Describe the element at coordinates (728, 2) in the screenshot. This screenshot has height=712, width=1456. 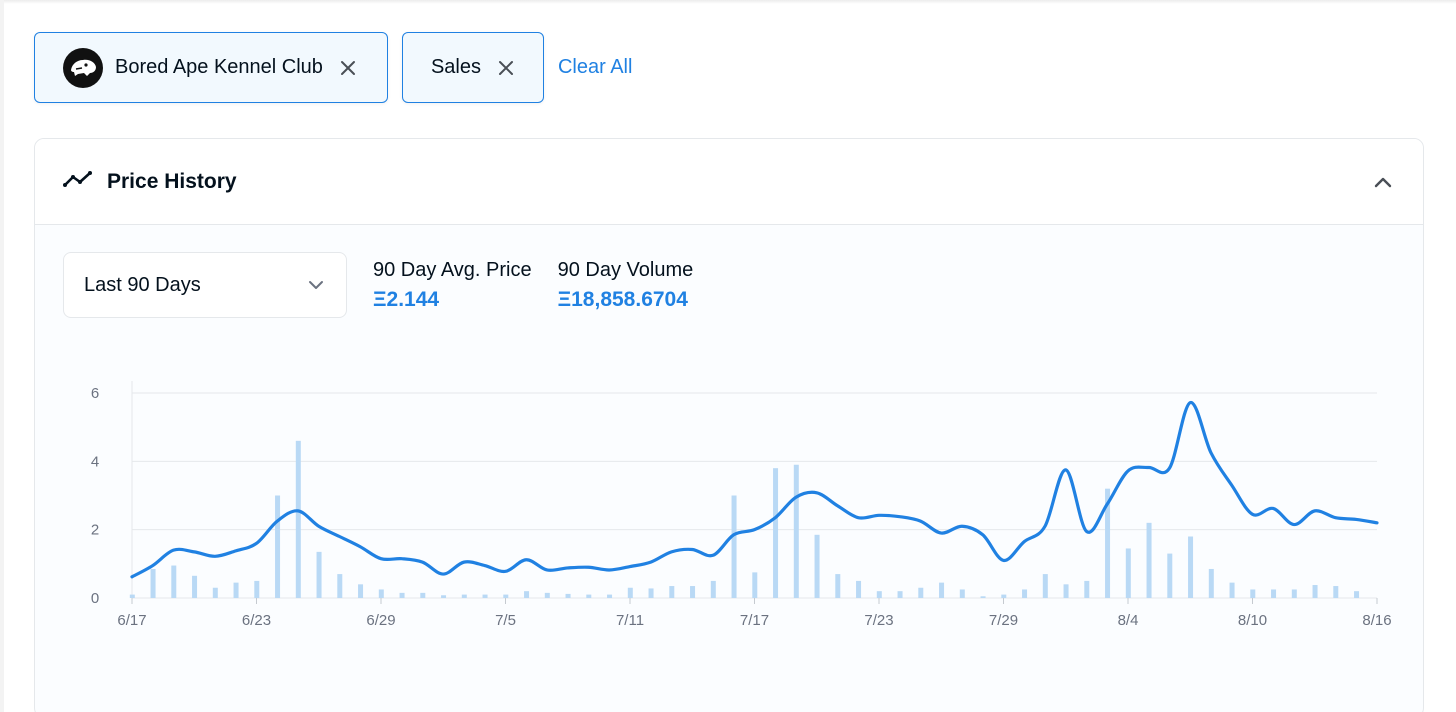
I see `top-edge` at that location.